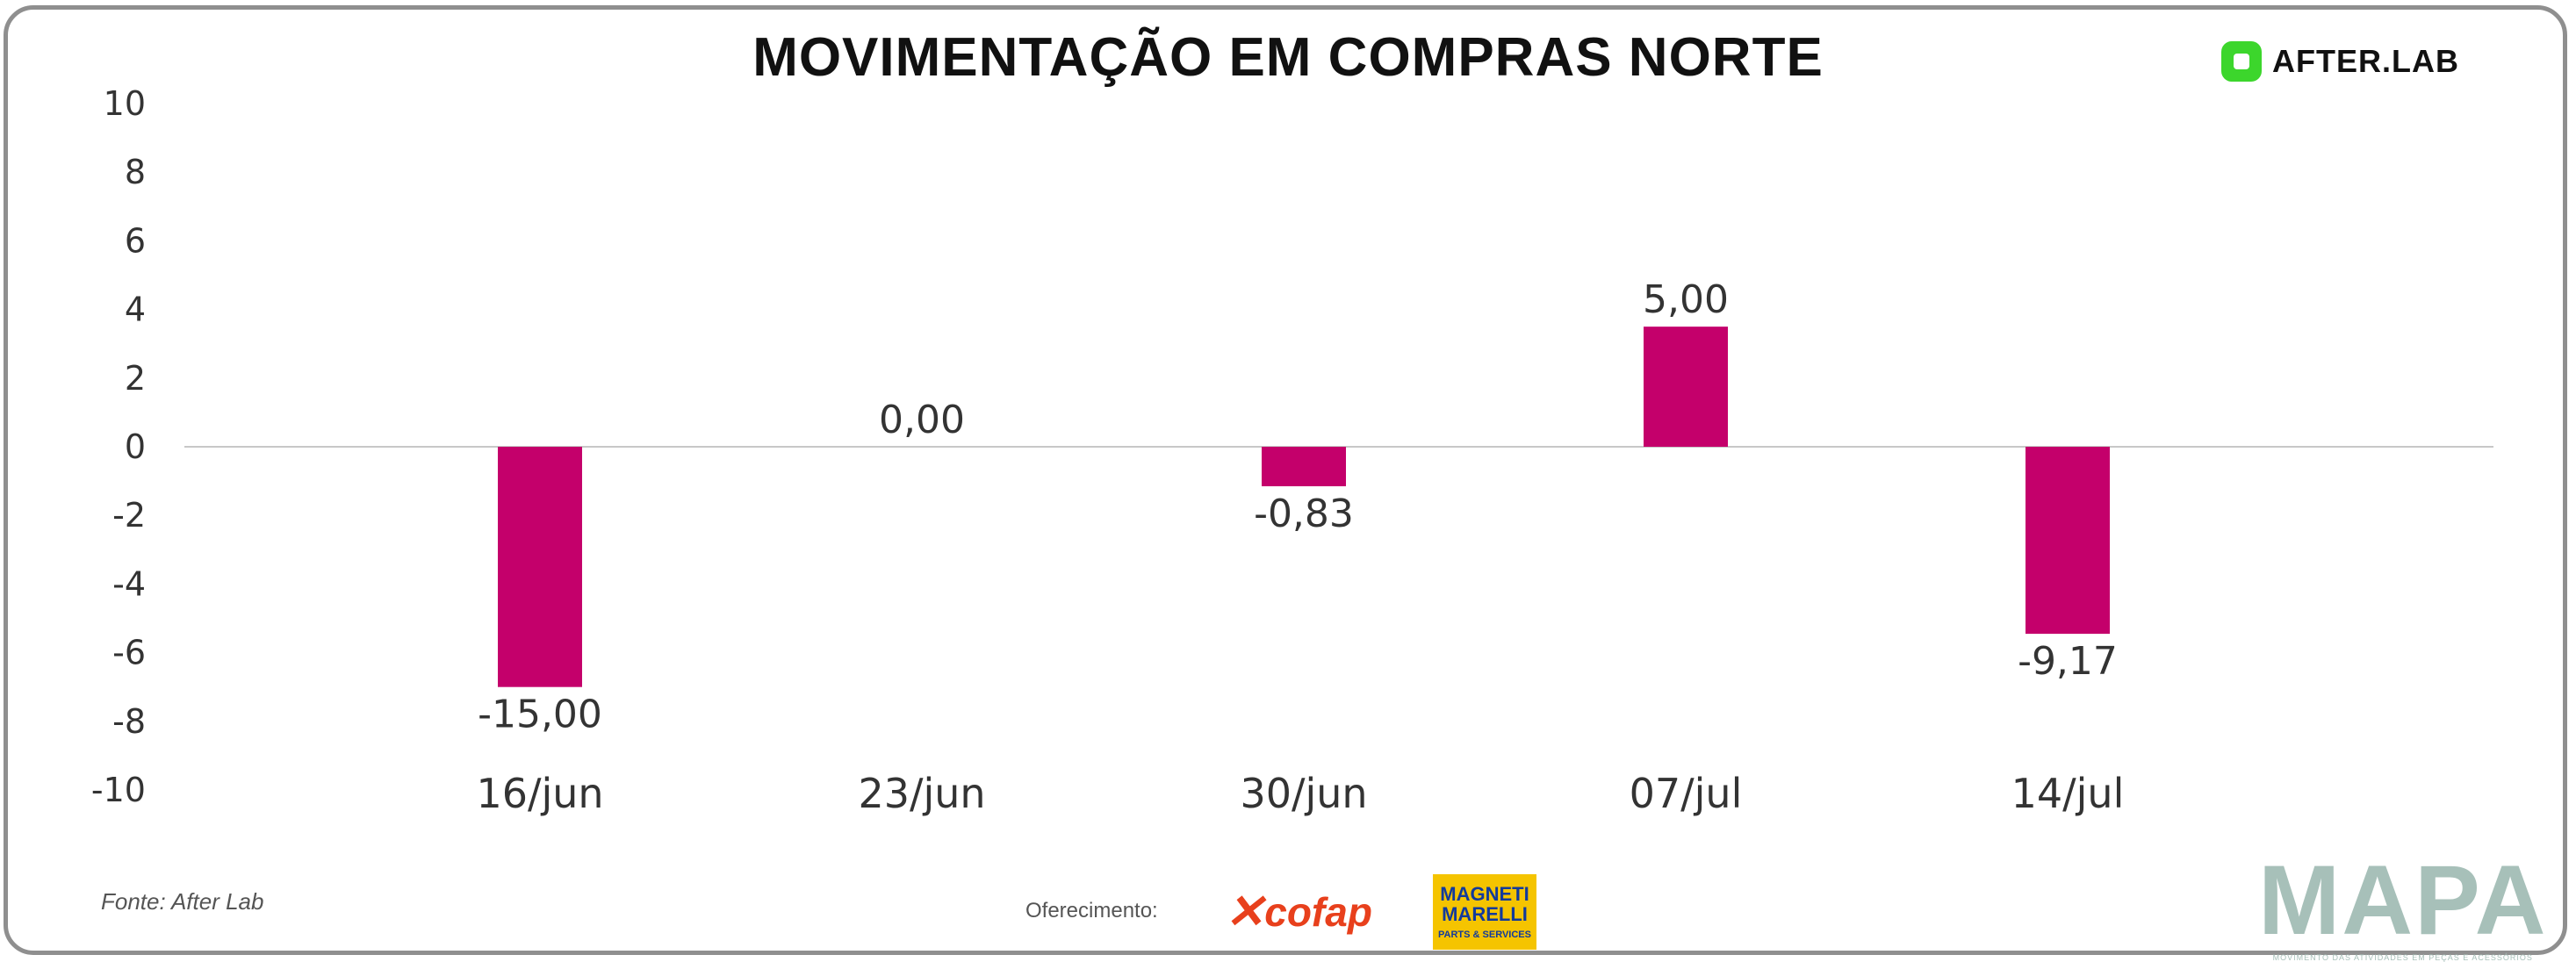 The width and height of the screenshot is (2576, 962). I want to click on y-tick-label: 6, so click(135, 240).